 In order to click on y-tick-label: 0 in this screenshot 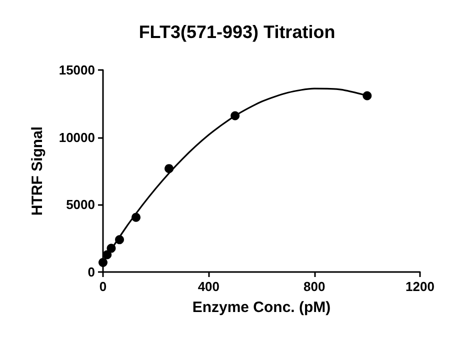, I will do `click(91, 272)`.